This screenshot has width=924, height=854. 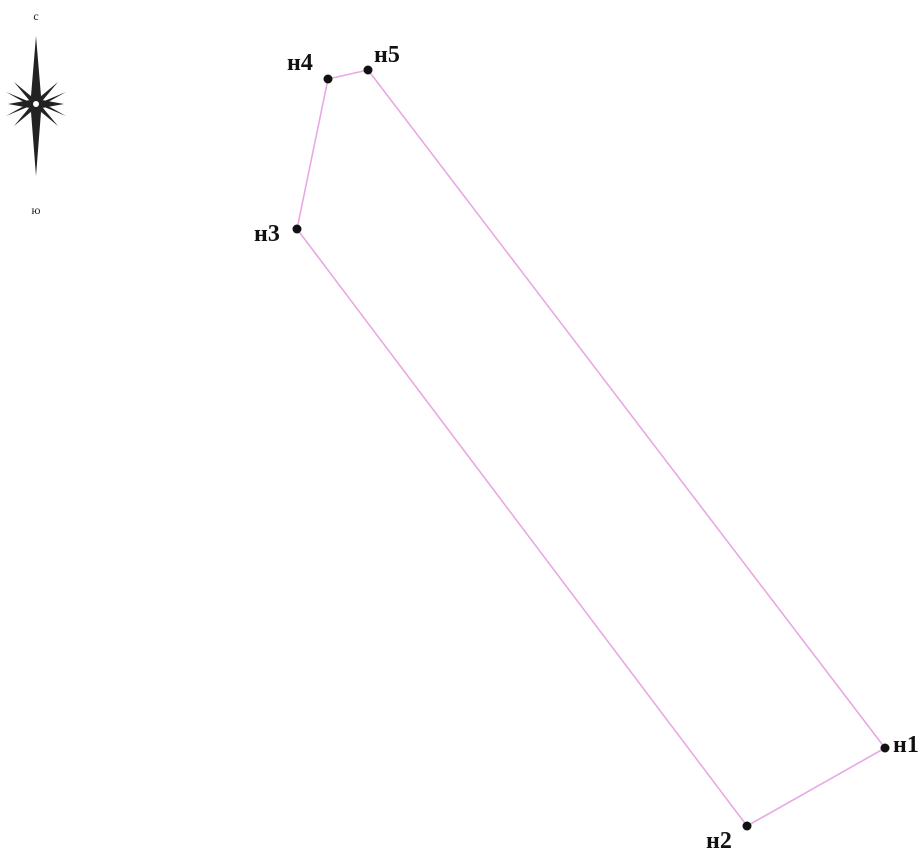 What do you see at coordinates (300, 63) in the screenshot?
I see `point-label-n4: н4` at bounding box center [300, 63].